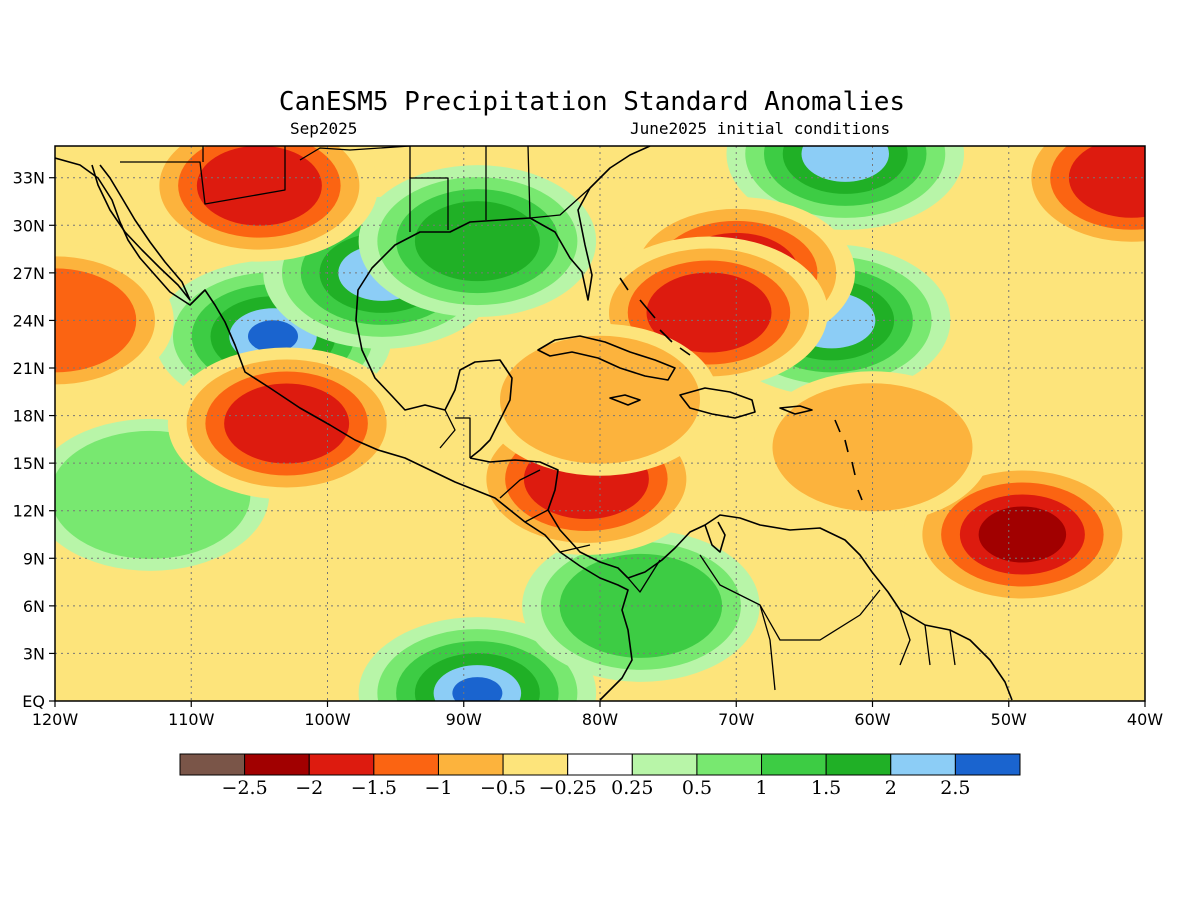 This screenshot has width=1200, height=900. Describe the element at coordinates (715, 537) in the screenshot. I see `lake-maracaibo` at that location.